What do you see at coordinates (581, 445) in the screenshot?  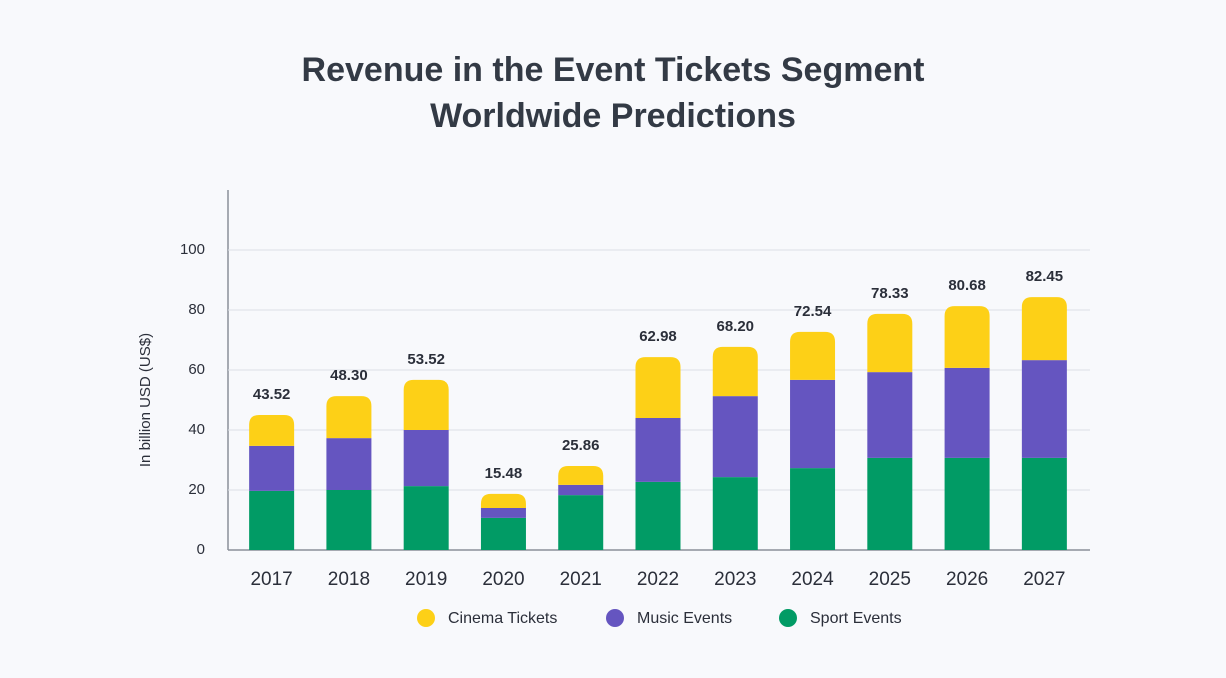 I see `total-label: 25.86` at bounding box center [581, 445].